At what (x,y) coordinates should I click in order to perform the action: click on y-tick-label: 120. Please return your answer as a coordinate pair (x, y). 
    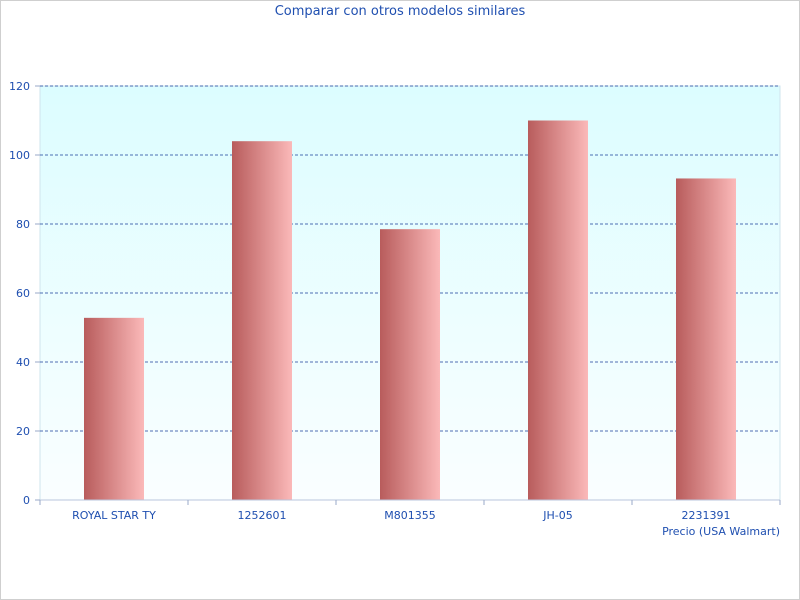
    Looking at the image, I should click on (19, 86).